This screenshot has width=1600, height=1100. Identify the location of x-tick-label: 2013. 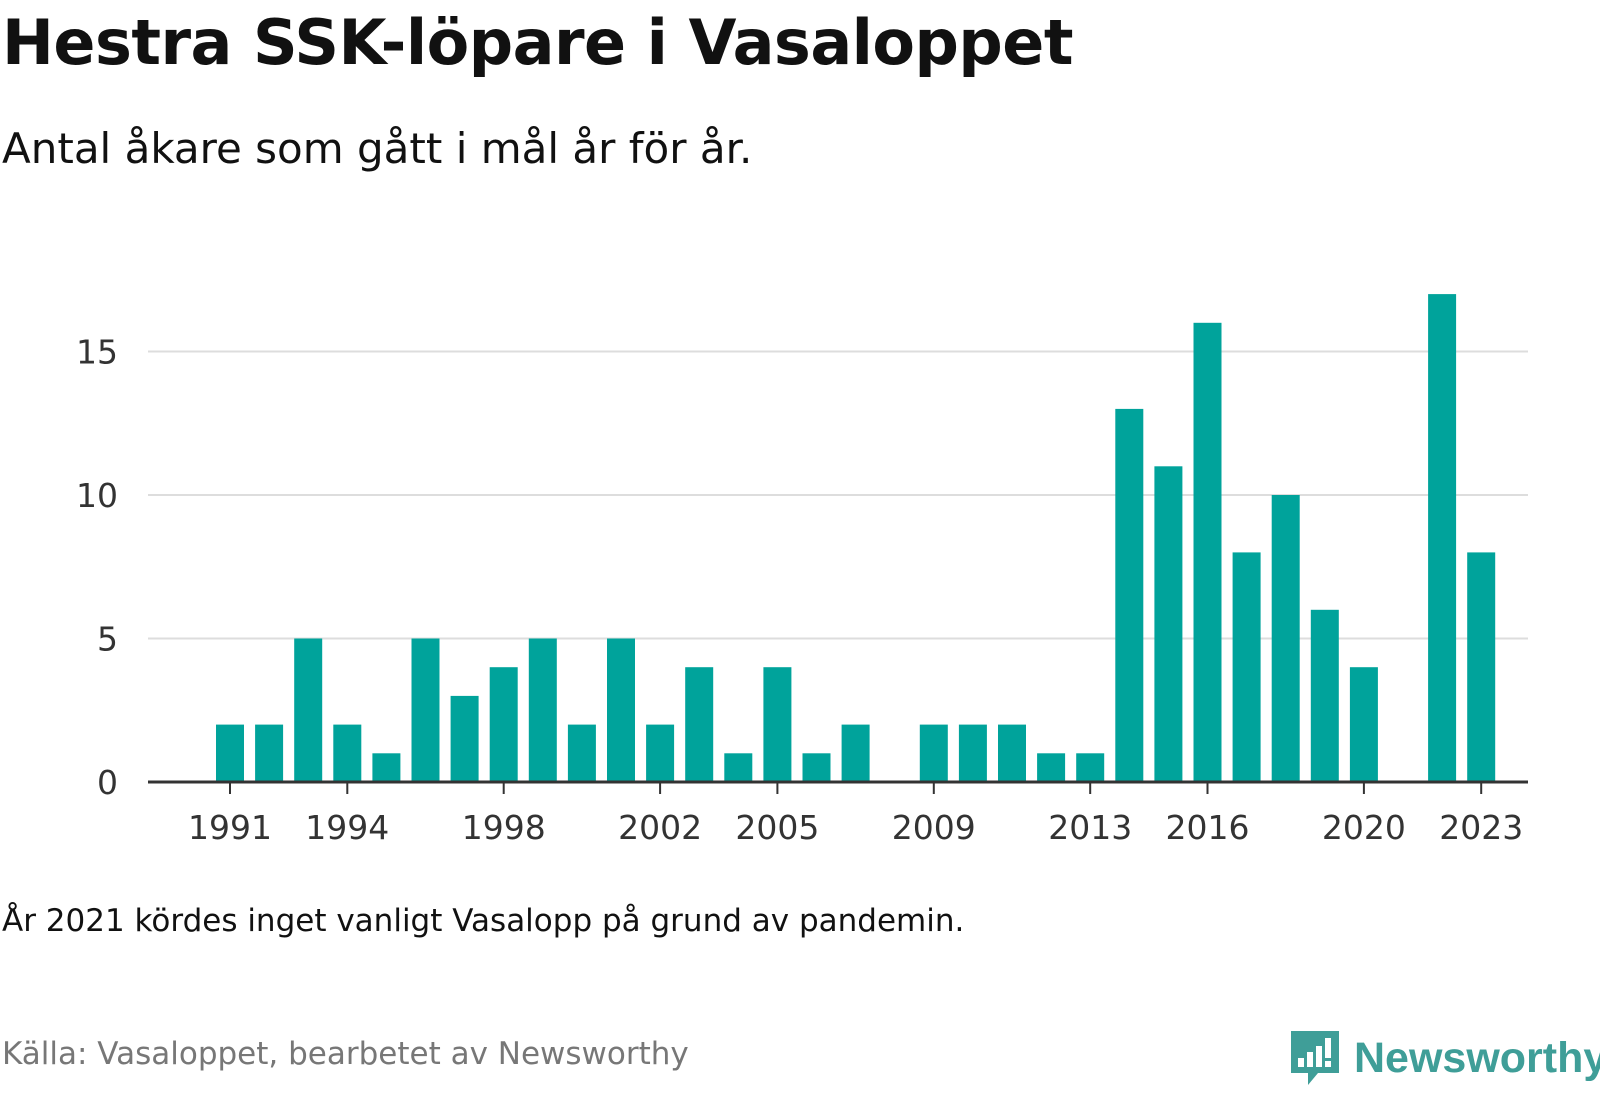
(1090, 827).